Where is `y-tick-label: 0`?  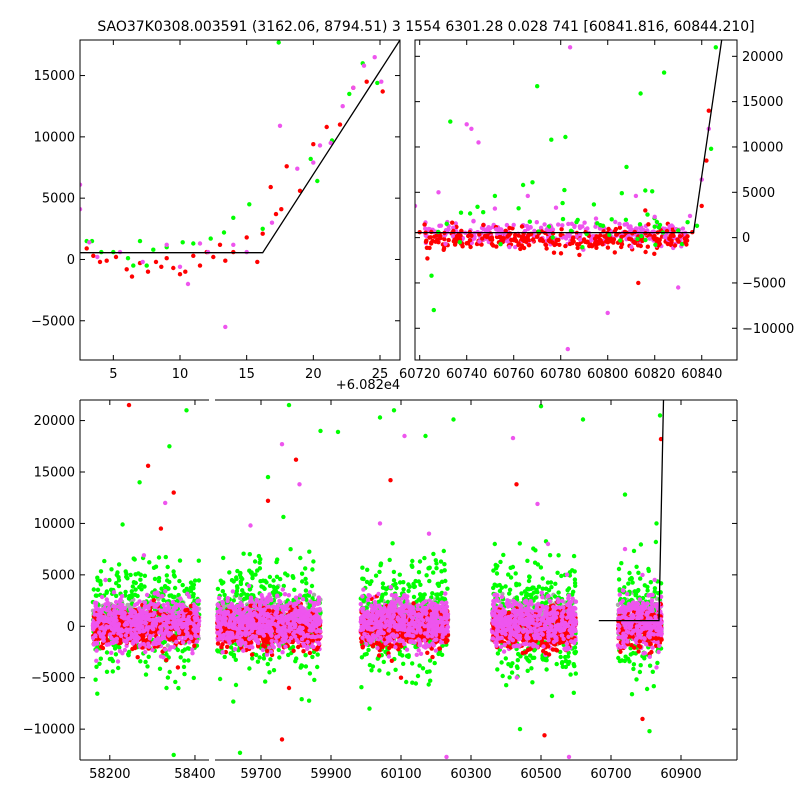
y-tick-label: 0 is located at coordinates (71, 260).